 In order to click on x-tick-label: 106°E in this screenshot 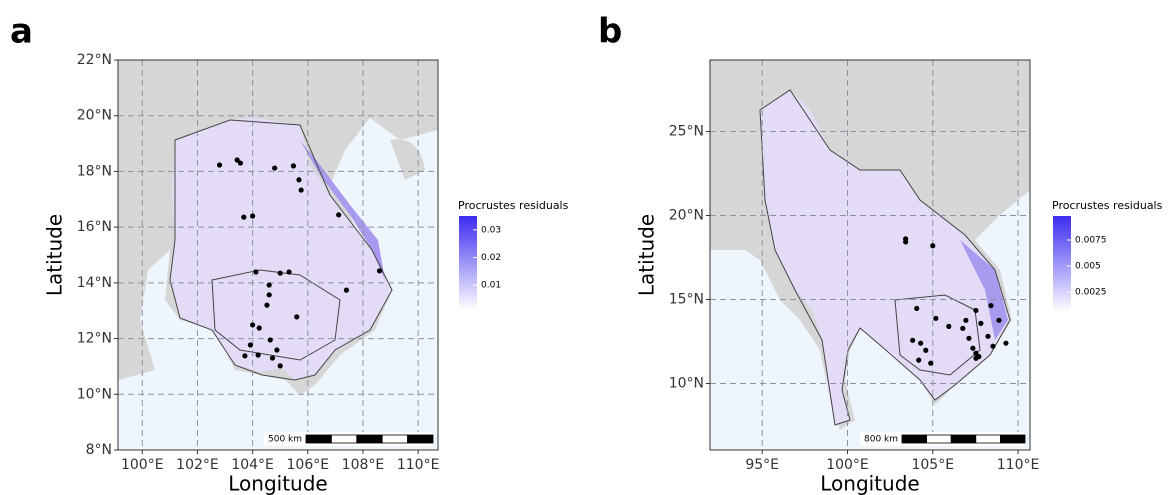, I will do `click(308, 465)`.